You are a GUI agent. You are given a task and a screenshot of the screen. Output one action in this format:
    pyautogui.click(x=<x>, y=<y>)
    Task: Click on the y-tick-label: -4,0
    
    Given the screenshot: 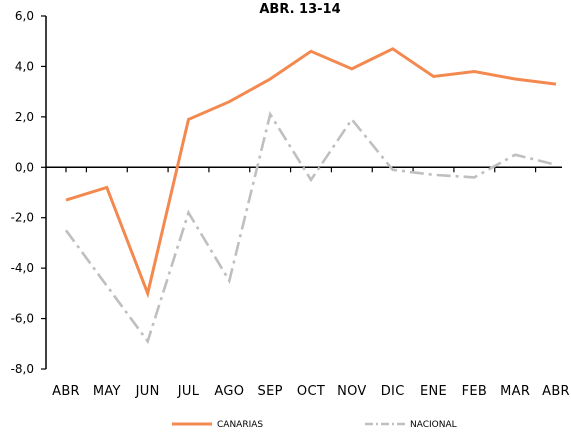 What is the action you would take?
    pyautogui.click(x=22, y=268)
    